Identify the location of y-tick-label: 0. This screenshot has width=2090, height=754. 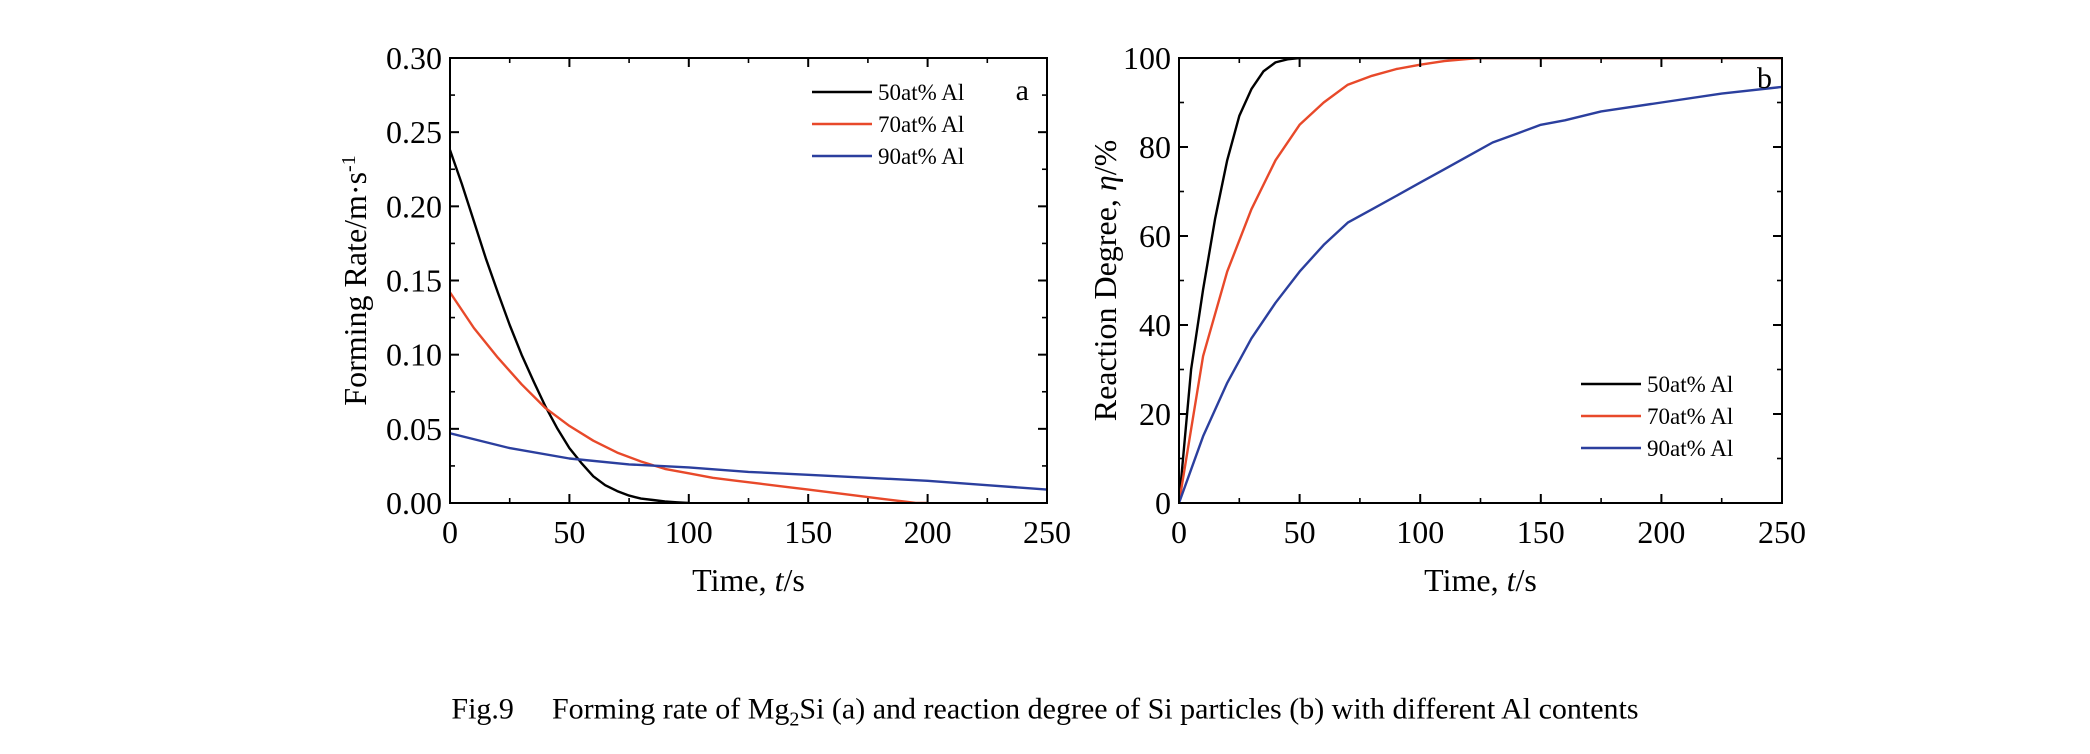
(1163, 503).